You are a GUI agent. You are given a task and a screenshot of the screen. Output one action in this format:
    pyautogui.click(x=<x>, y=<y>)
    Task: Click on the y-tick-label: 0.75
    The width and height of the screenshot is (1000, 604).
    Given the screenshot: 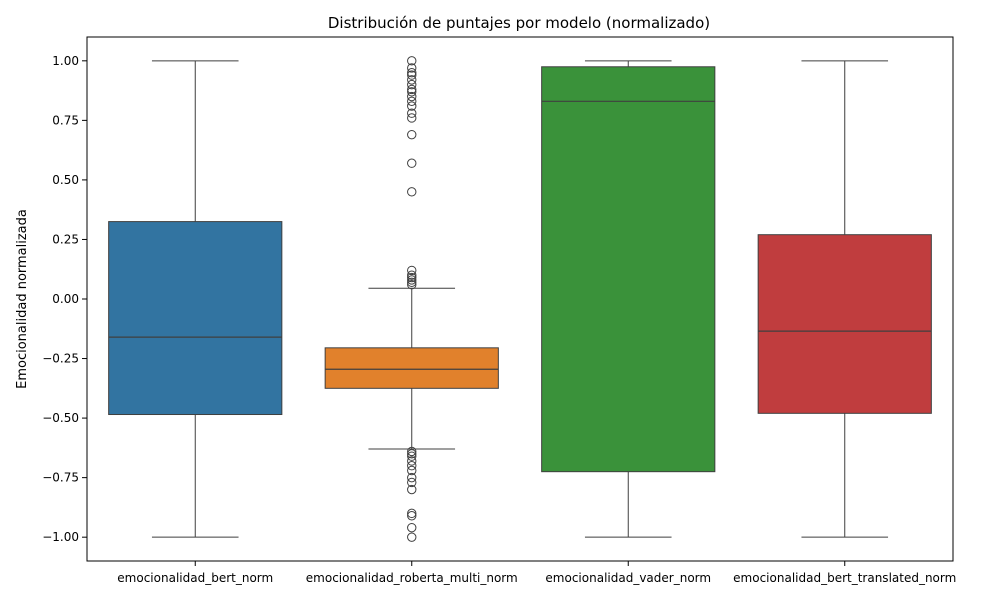 What is the action you would take?
    pyautogui.click(x=65, y=120)
    